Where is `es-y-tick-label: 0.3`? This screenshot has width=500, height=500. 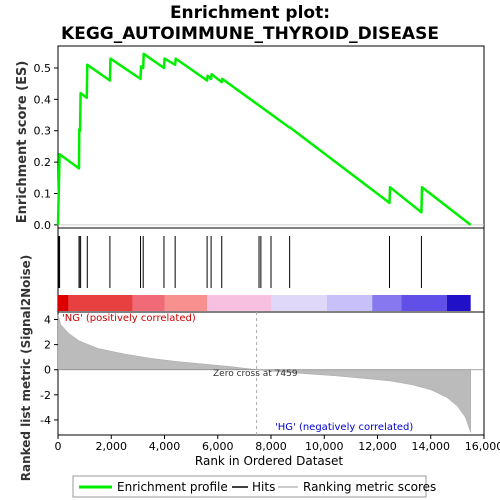 es-y-tick-label: 0.3 is located at coordinates (43, 131).